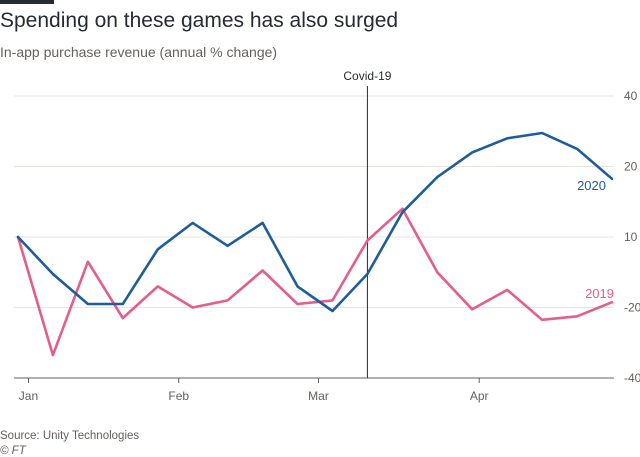 The height and width of the screenshot is (457, 640). Describe the element at coordinates (591, 185) in the screenshot. I see `series-label-2020: 2020` at that location.